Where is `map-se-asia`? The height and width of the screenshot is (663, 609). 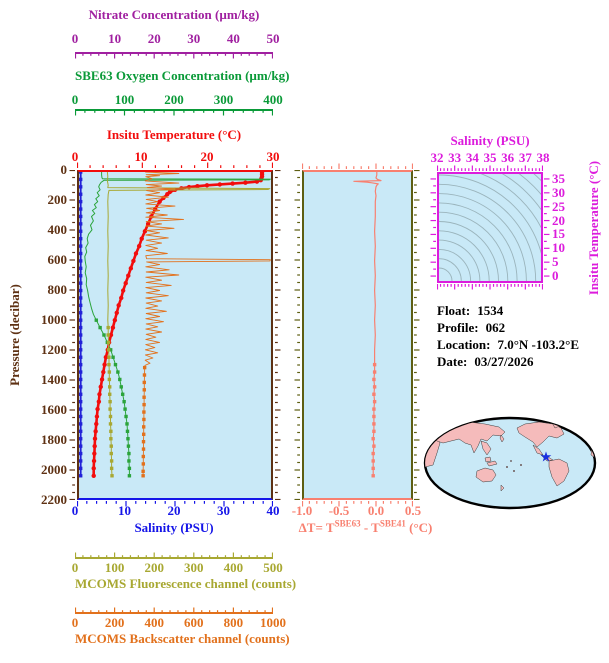
map-se-asia is located at coordinates (486, 448).